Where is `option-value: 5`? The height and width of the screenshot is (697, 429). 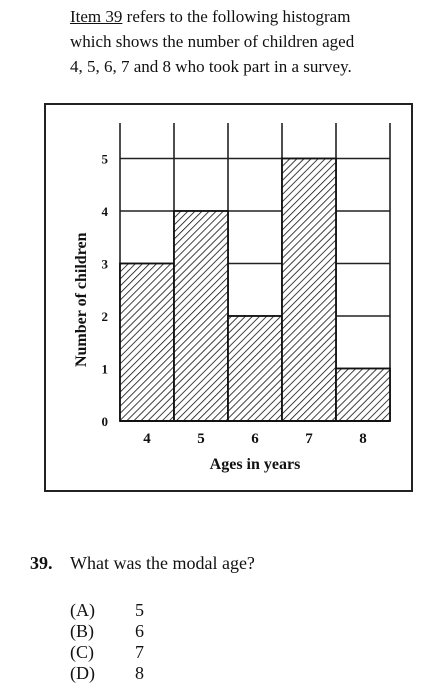 option-value: 5 is located at coordinates (139, 610).